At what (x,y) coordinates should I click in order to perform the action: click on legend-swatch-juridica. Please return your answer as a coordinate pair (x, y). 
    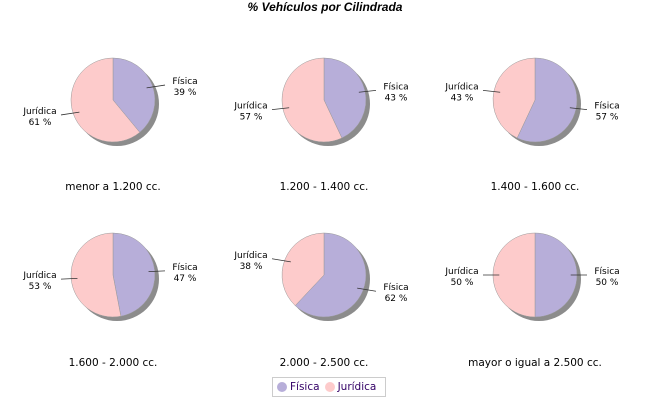
    Looking at the image, I should click on (329, 387).